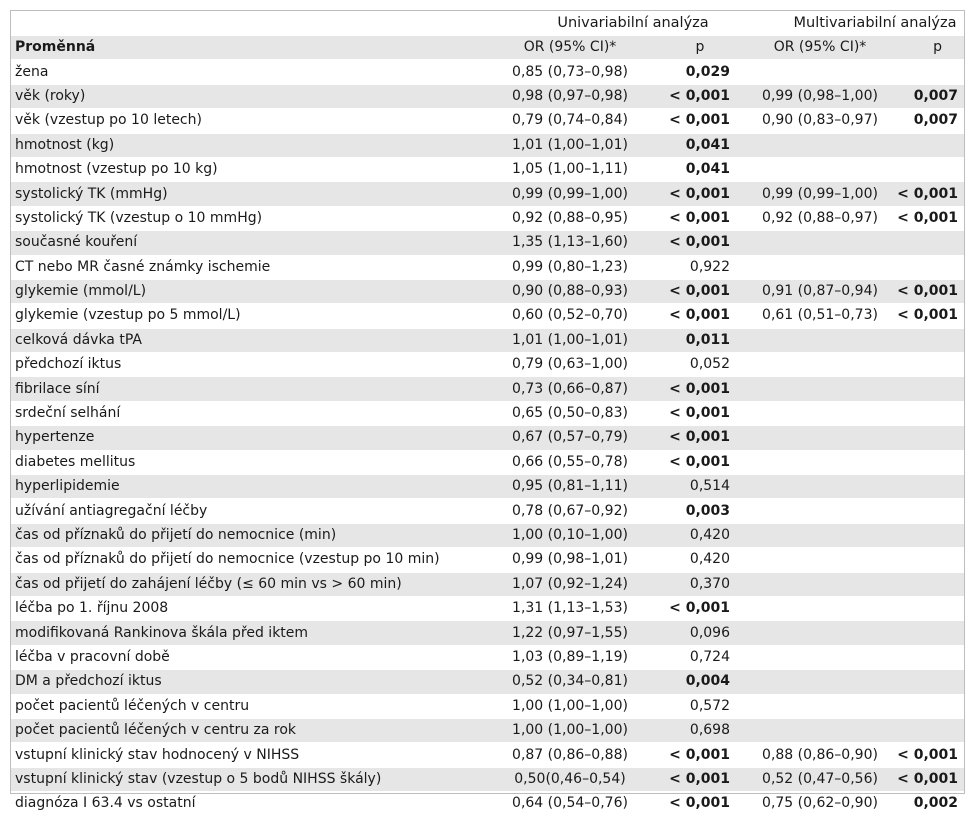 The width and height of the screenshot is (975, 816). Describe the element at coordinates (250, 145) in the screenshot. I see `variable-cell: hmotnost (kg)` at that location.